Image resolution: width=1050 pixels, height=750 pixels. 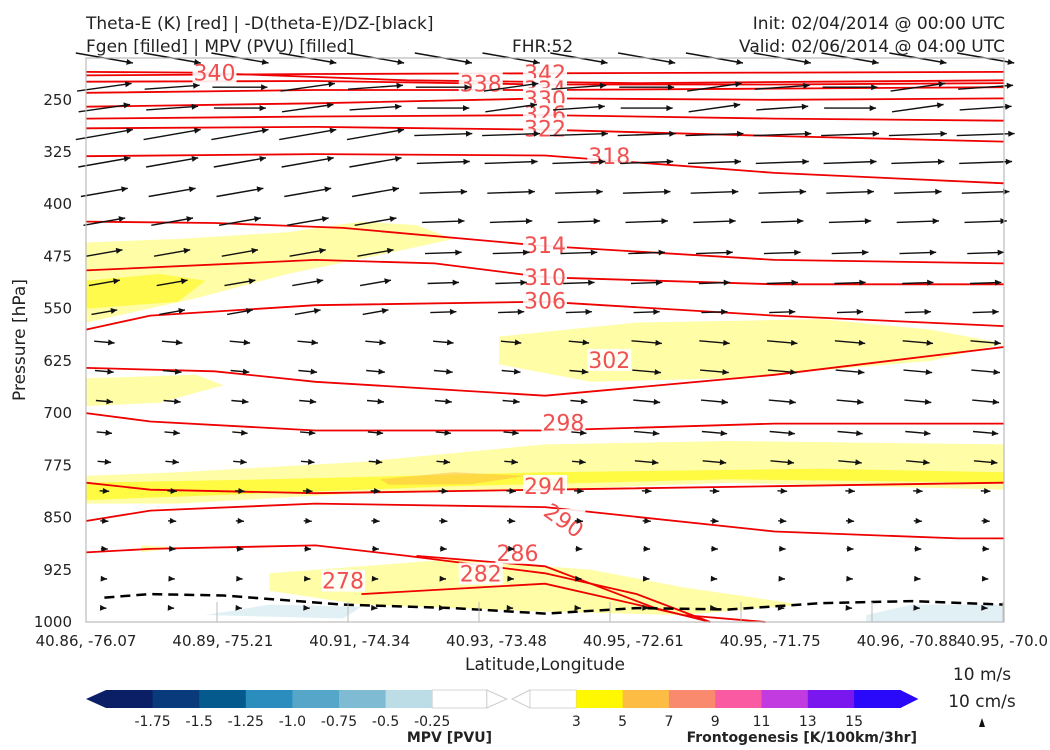 What do you see at coordinates (57, 518) in the screenshot?
I see `y-tick-label: 850` at bounding box center [57, 518].